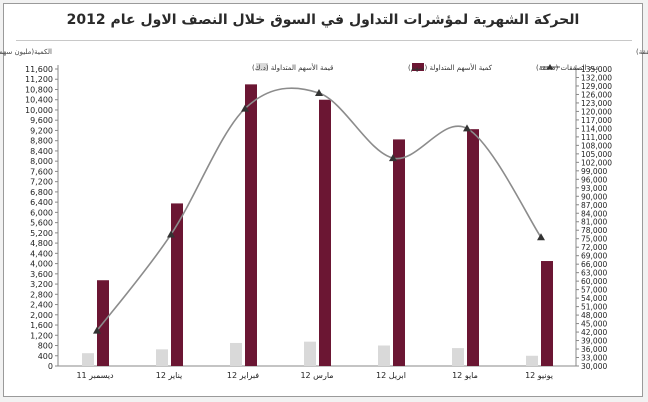 This screenshot has width=648, height=402. I want to click on right-tick-label: 96,000, so click(594, 179).